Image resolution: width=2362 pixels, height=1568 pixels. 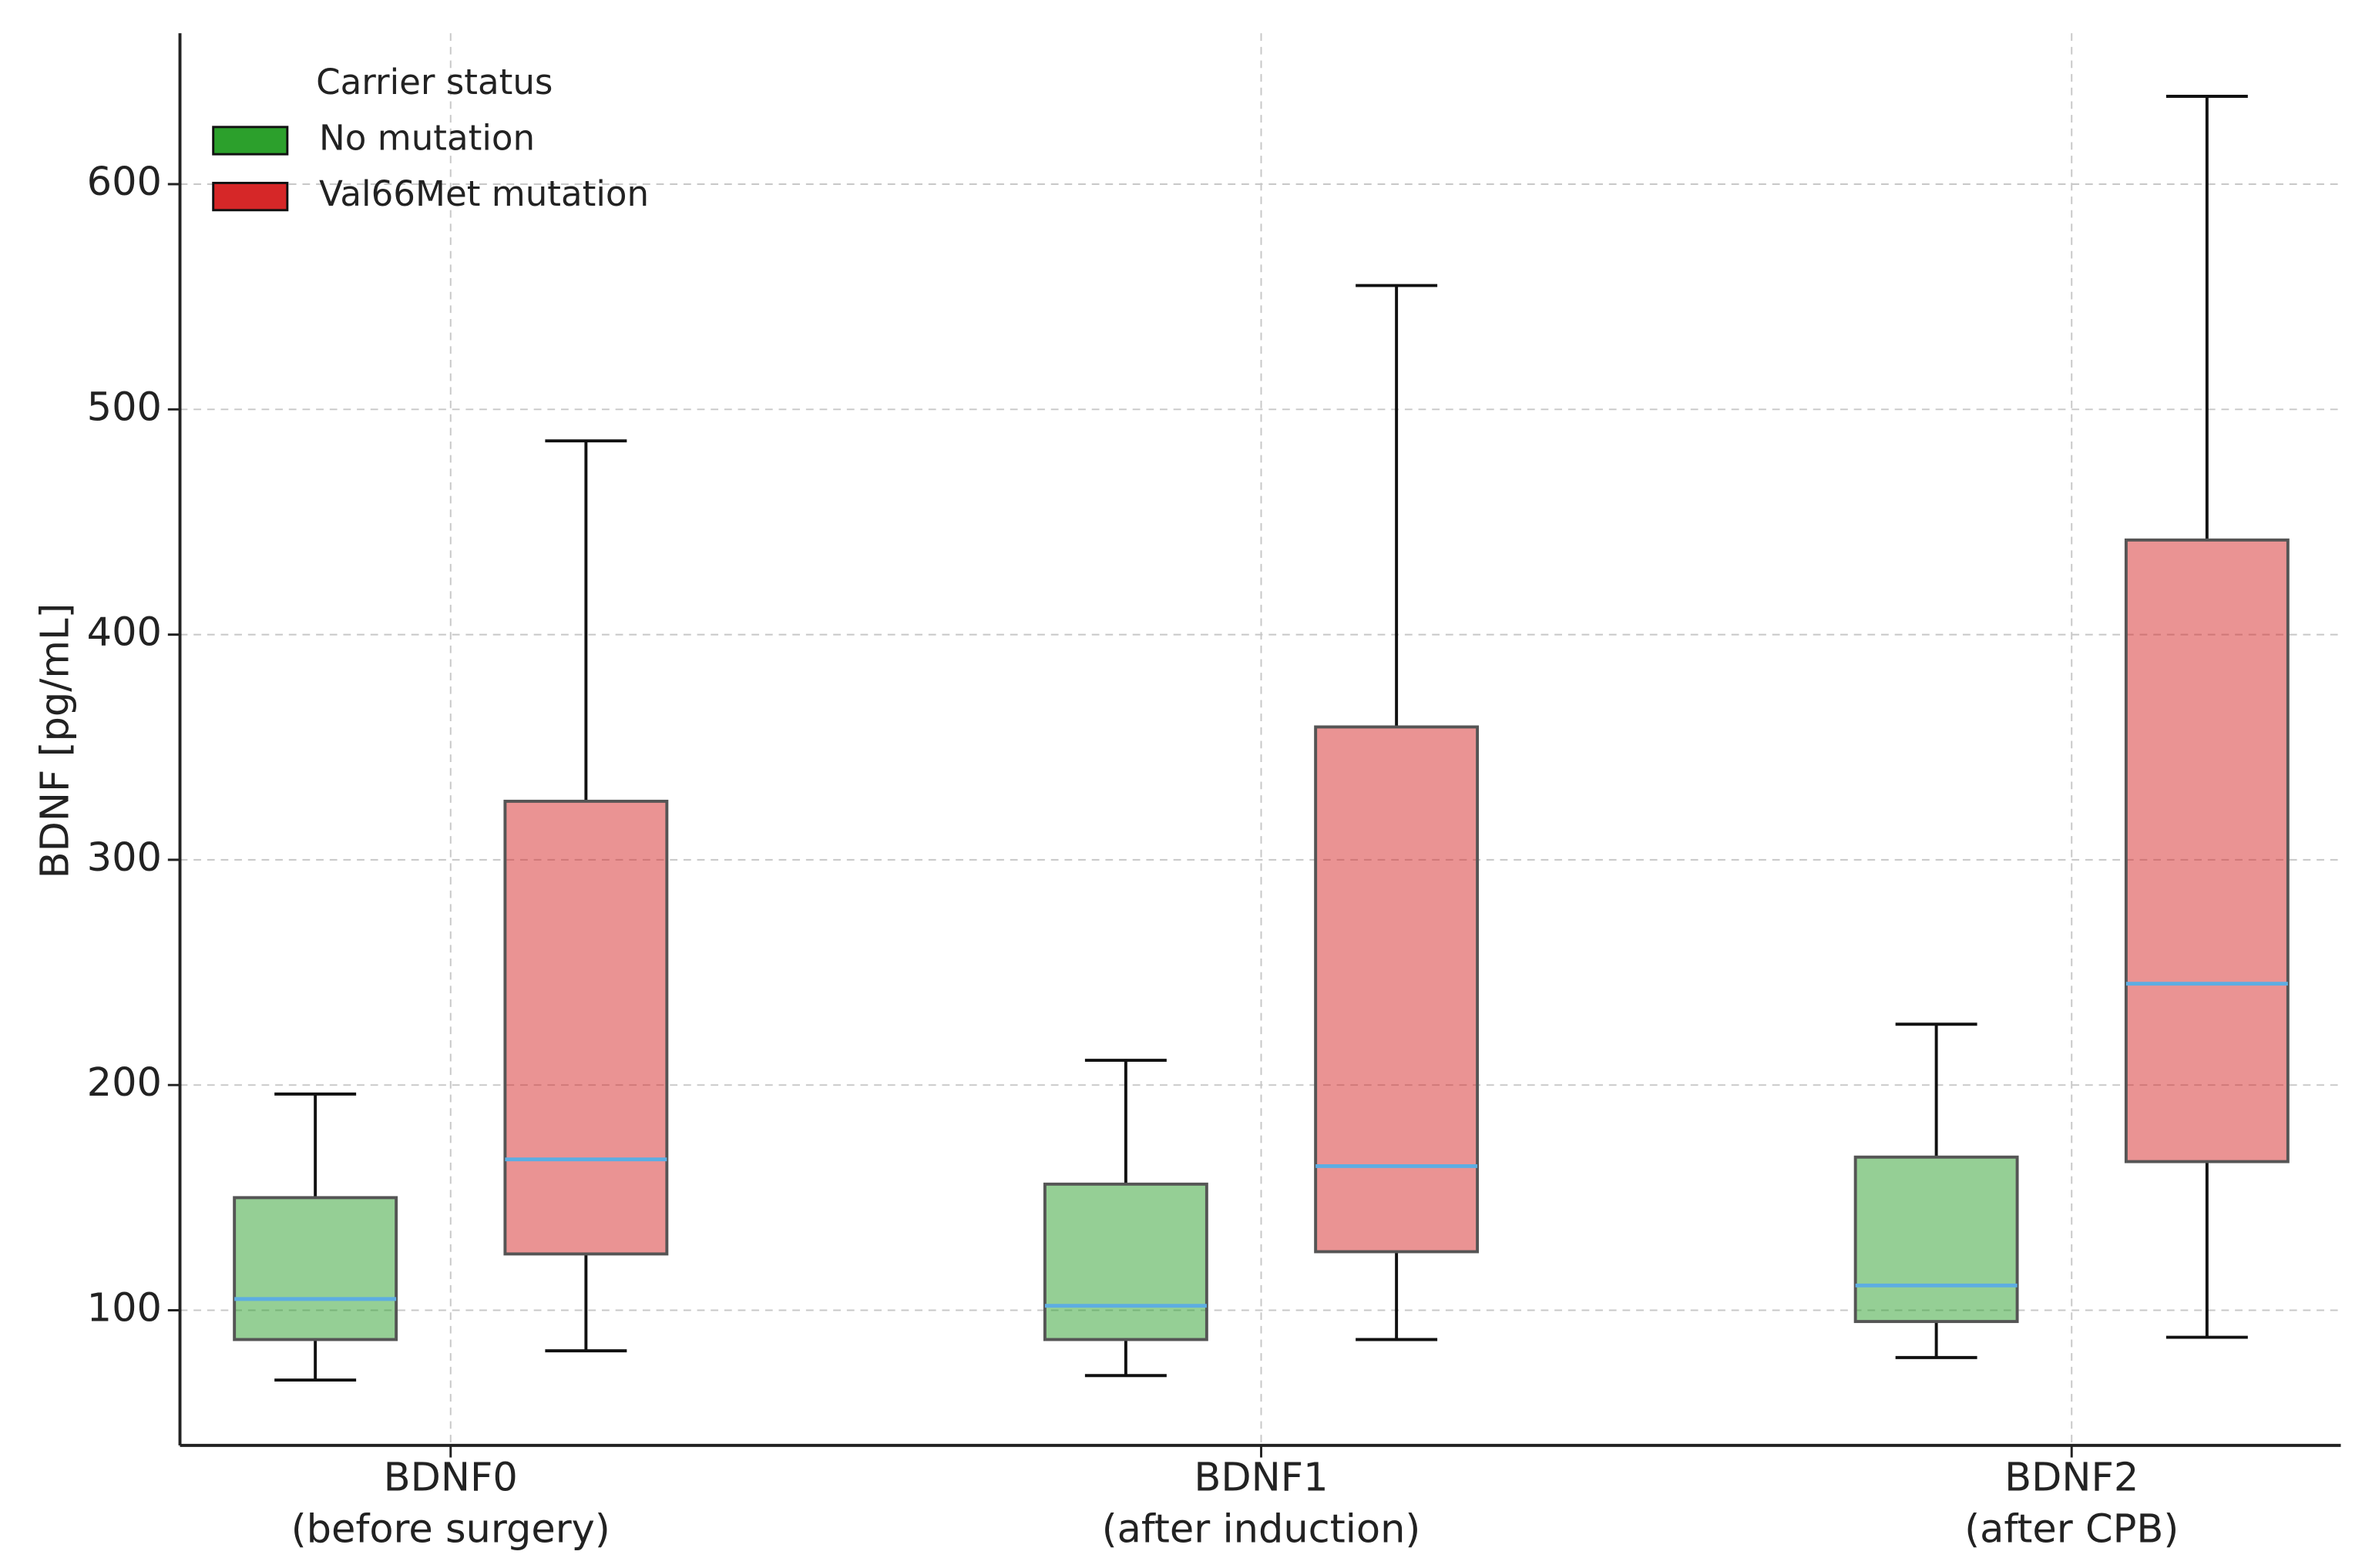 What do you see at coordinates (450, 1529) in the screenshot?
I see `x-tick-label-line: (before surgery)` at bounding box center [450, 1529].